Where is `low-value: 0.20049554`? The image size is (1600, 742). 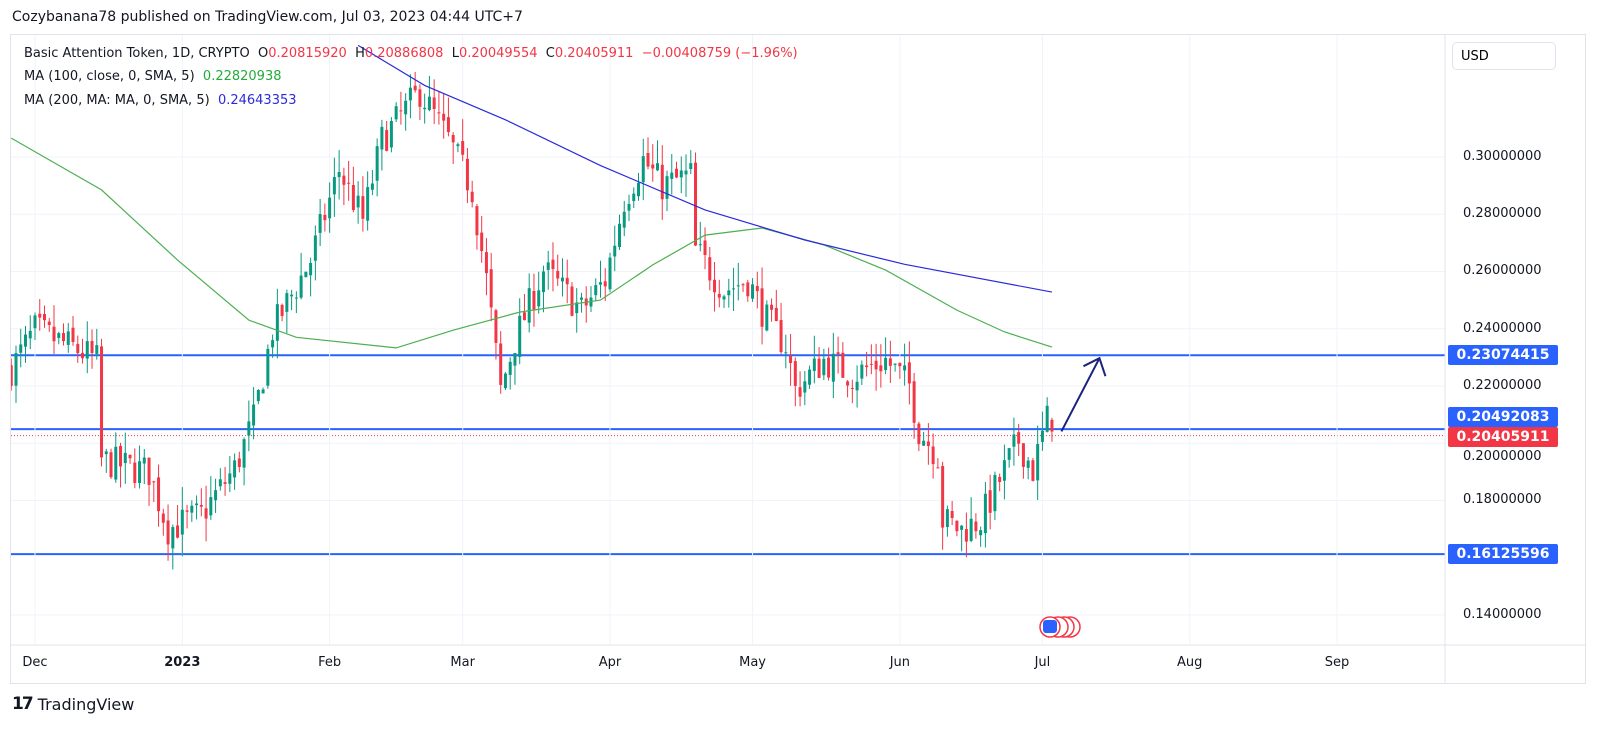 low-value: 0.20049554 is located at coordinates (498, 53).